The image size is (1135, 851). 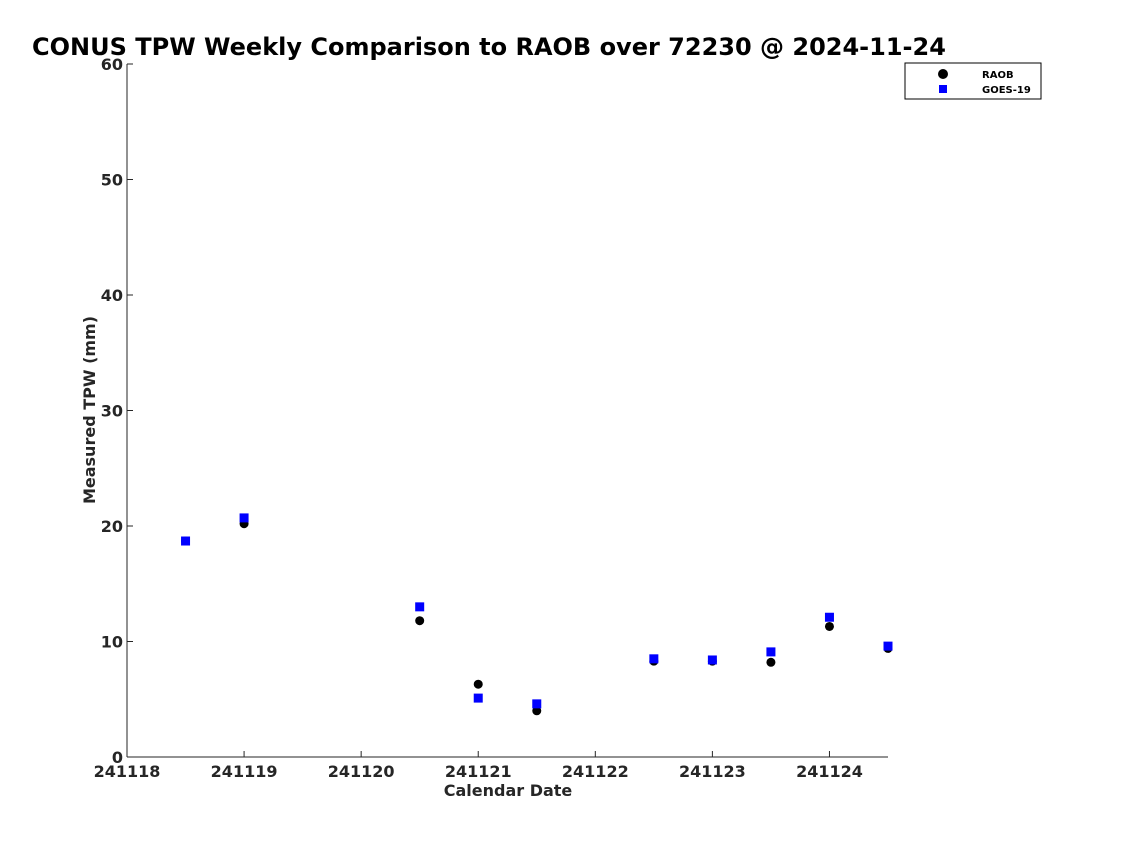 What do you see at coordinates (112, 411) in the screenshot?
I see `y-tick-label: 30` at bounding box center [112, 411].